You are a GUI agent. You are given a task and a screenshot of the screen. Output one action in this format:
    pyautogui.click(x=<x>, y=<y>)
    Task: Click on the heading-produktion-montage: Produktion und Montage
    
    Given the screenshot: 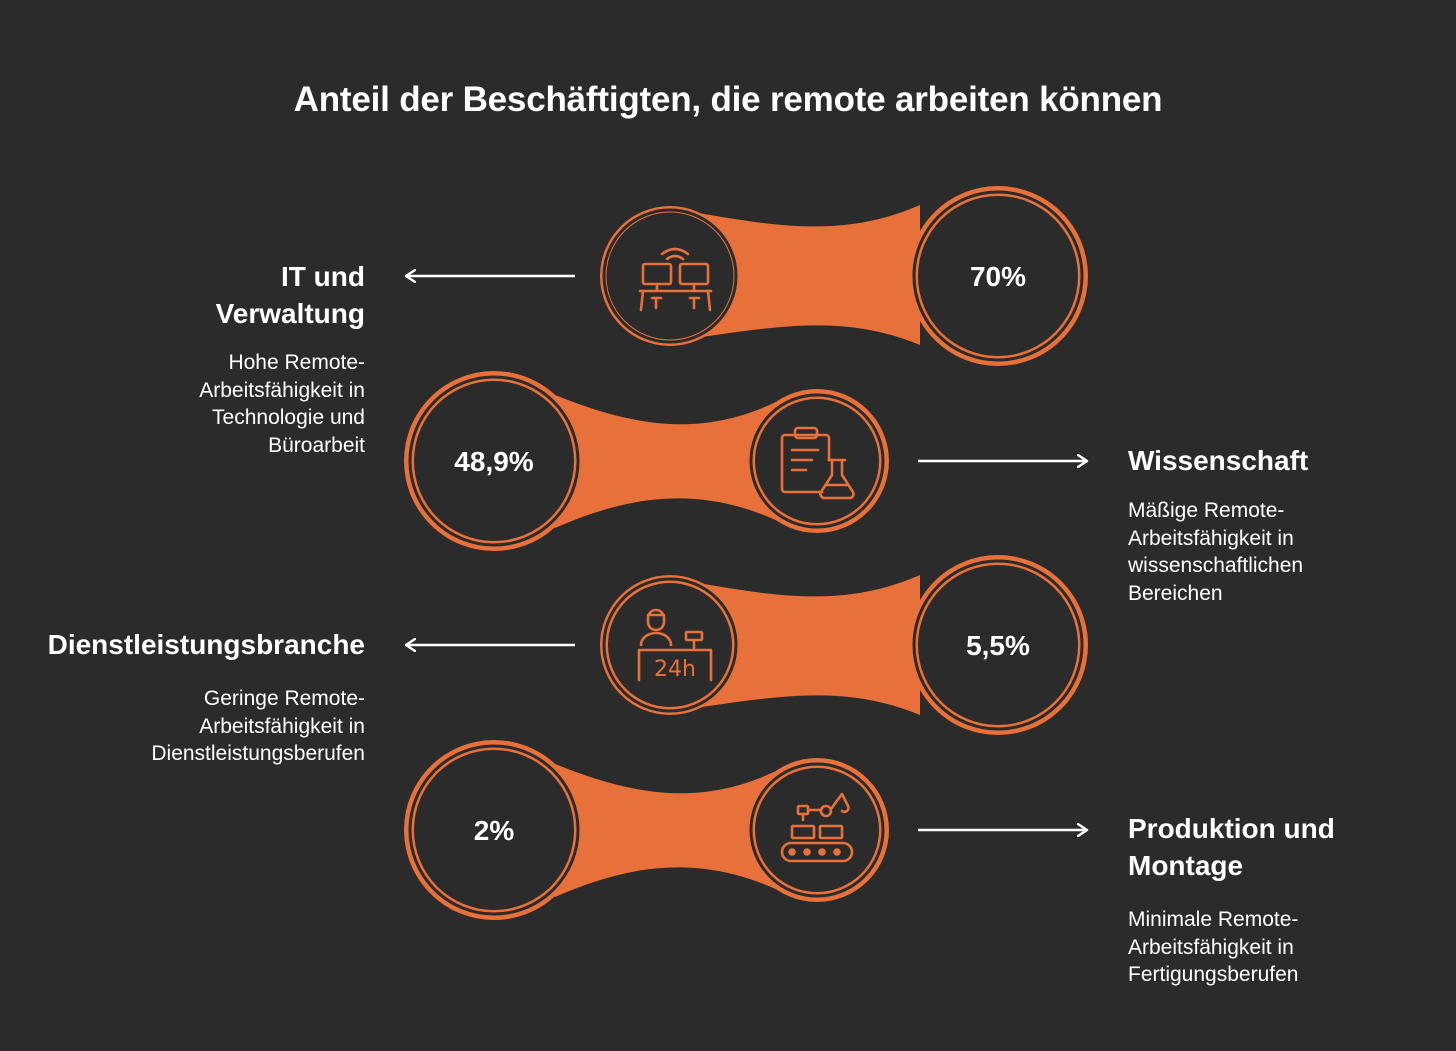 What is the action you would take?
    pyautogui.click(x=1231, y=847)
    